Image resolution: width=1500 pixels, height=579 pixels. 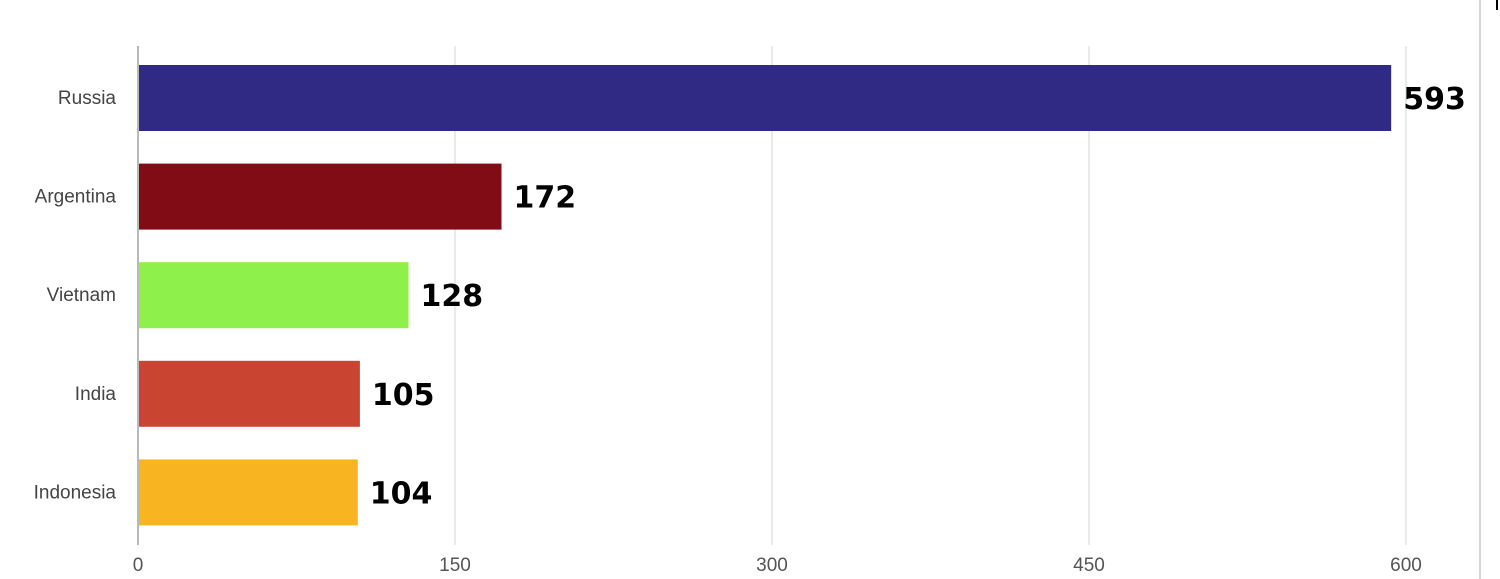 I want to click on data-label: 105, so click(x=403, y=395).